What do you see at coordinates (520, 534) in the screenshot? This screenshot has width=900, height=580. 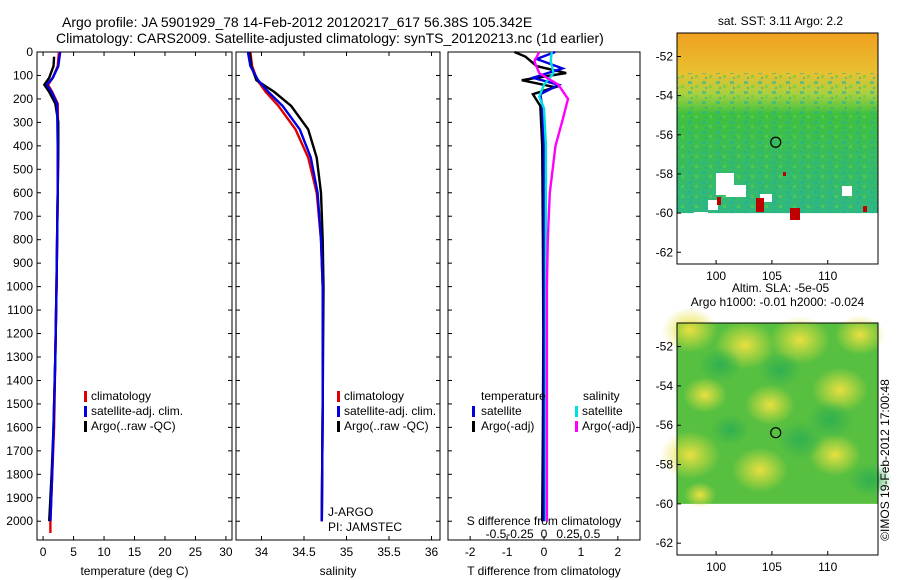 I see `difference-s-tick-label: -0.25` at bounding box center [520, 534].